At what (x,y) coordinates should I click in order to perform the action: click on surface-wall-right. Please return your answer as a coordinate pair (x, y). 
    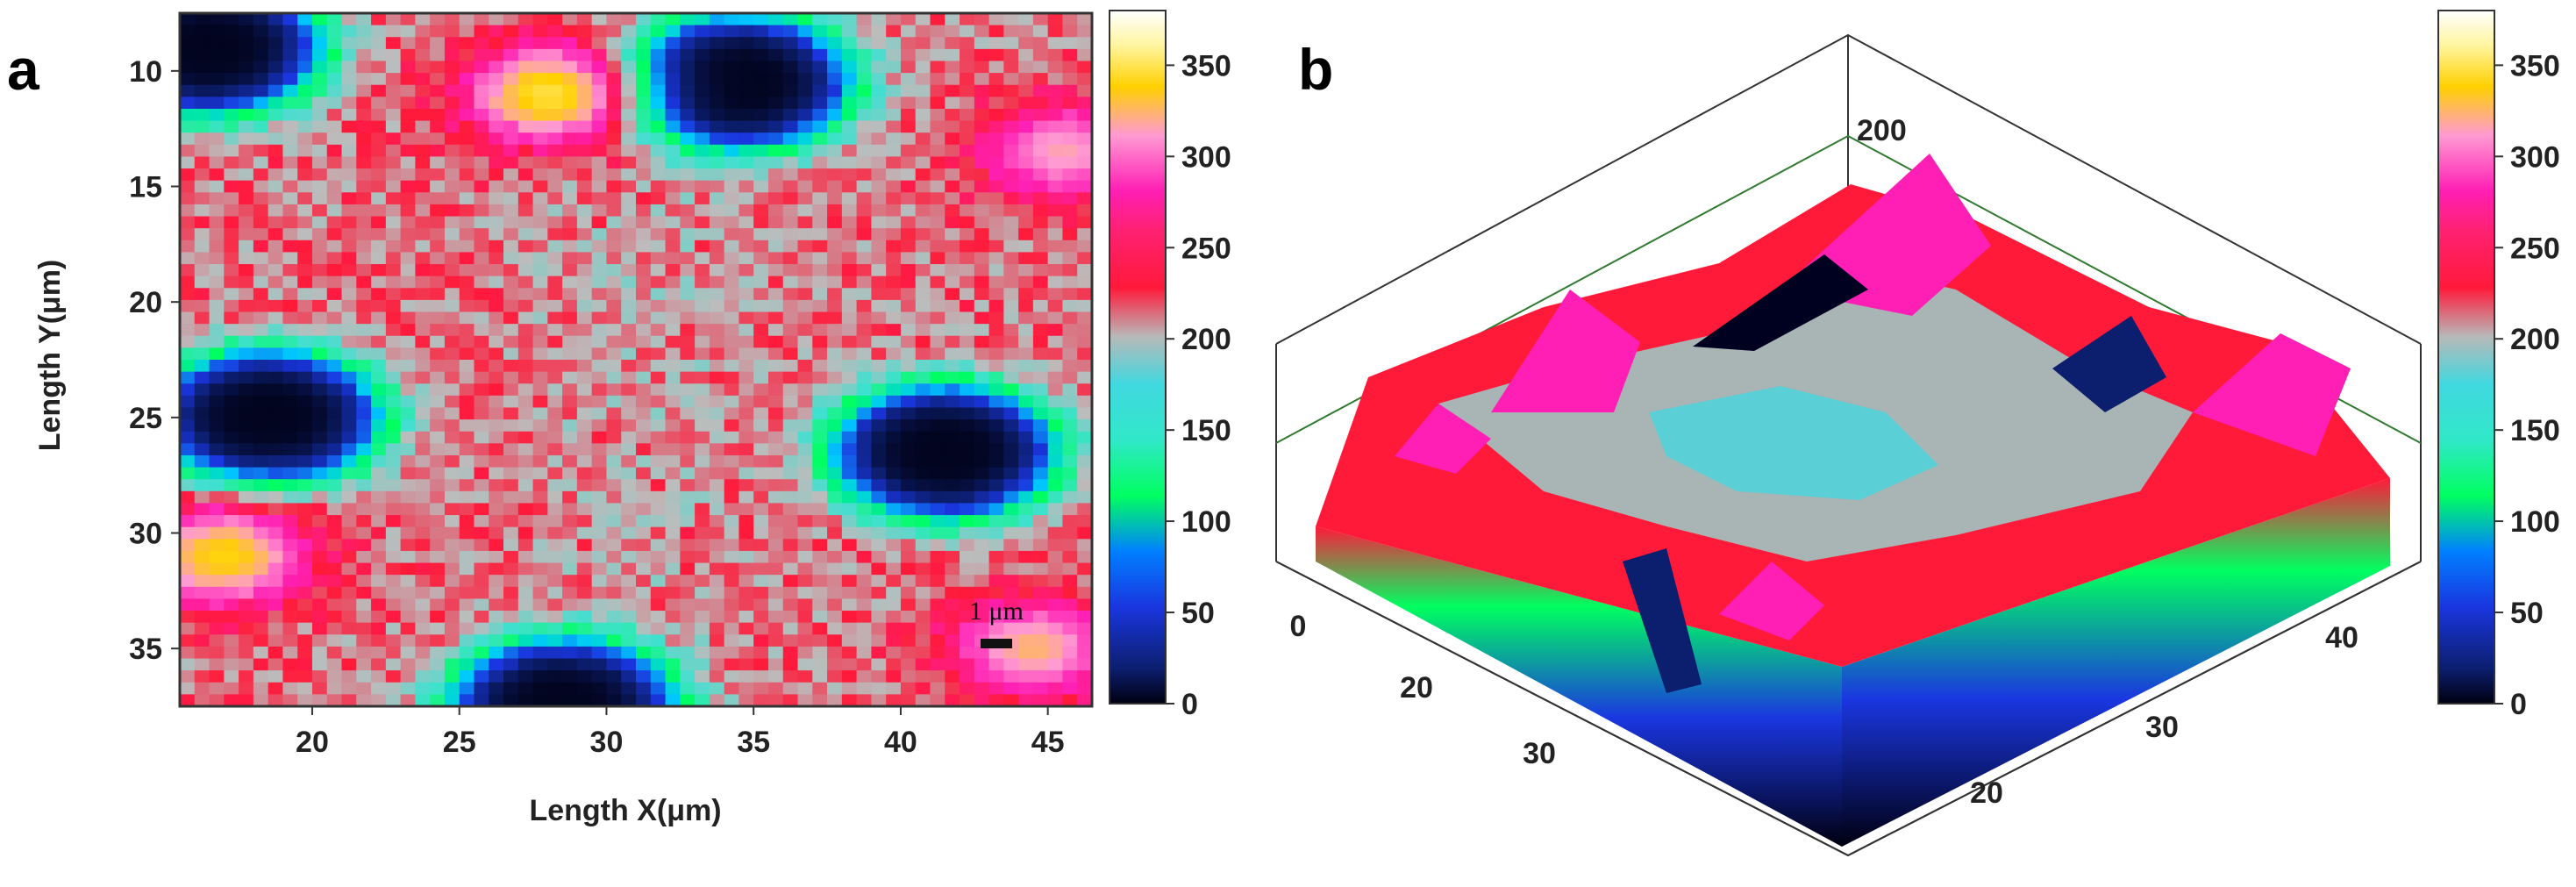
    Looking at the image, I should click on (2116, 662).